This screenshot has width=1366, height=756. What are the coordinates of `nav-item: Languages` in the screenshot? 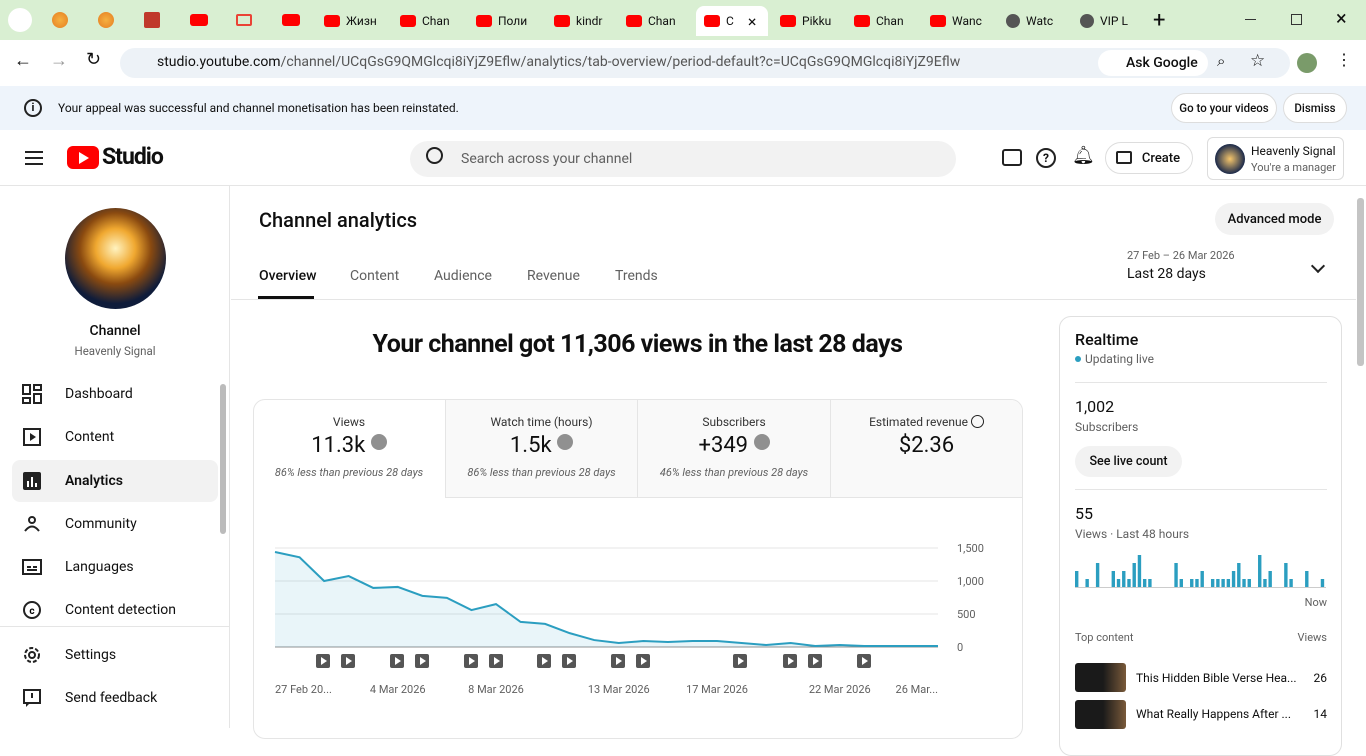 It's located at (115, 567).